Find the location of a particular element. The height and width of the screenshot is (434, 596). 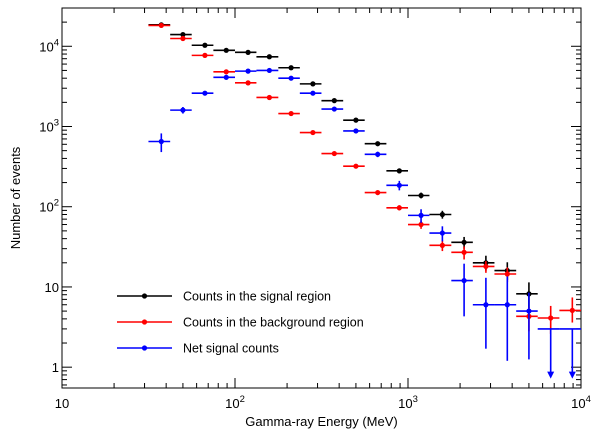

legend-label: Counts in the signal region is located at coordinates (257, 297).